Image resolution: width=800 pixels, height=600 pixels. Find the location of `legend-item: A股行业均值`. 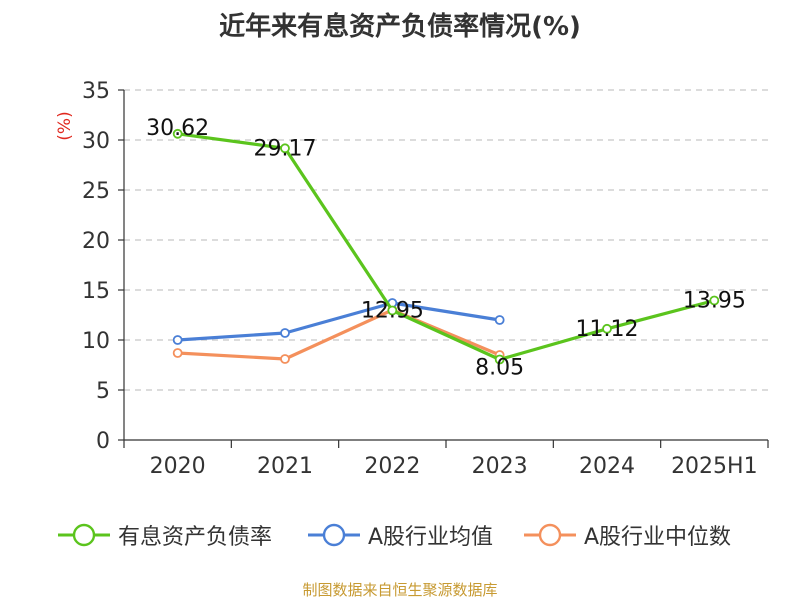

legend-item: A股行业均值 is located at coordinates (399, 535).